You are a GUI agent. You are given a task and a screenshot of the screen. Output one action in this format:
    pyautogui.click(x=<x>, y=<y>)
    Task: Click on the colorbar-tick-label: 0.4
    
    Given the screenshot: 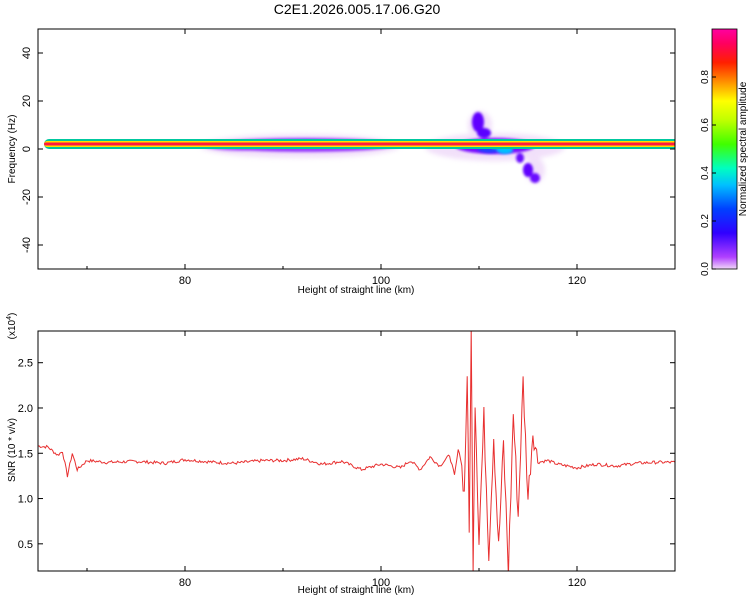 What is the action you would take?
    pyautogui.click(x=705, y=173)
    